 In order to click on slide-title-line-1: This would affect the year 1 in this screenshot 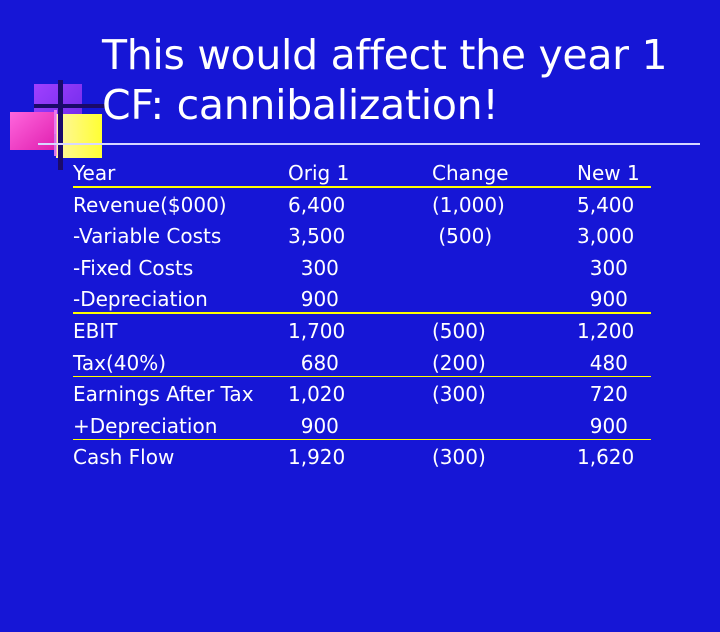, I will do `click(385, 55)`.